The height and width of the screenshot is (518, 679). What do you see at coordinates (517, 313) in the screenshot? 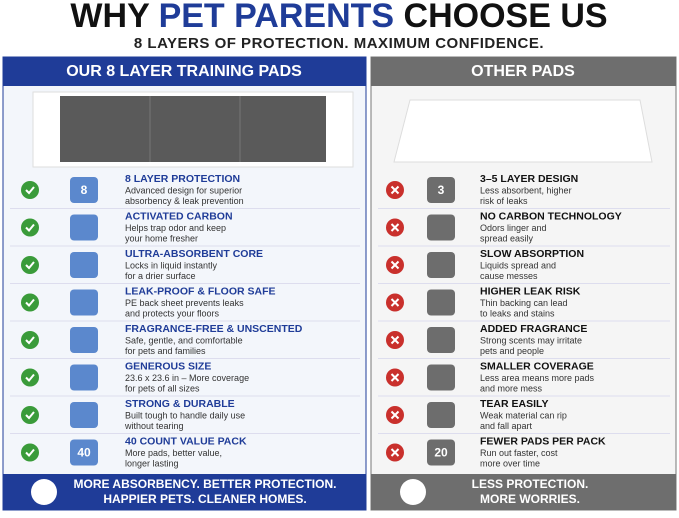
I see `row-desc: to leaks and stains` at bounding box center [517, 313].